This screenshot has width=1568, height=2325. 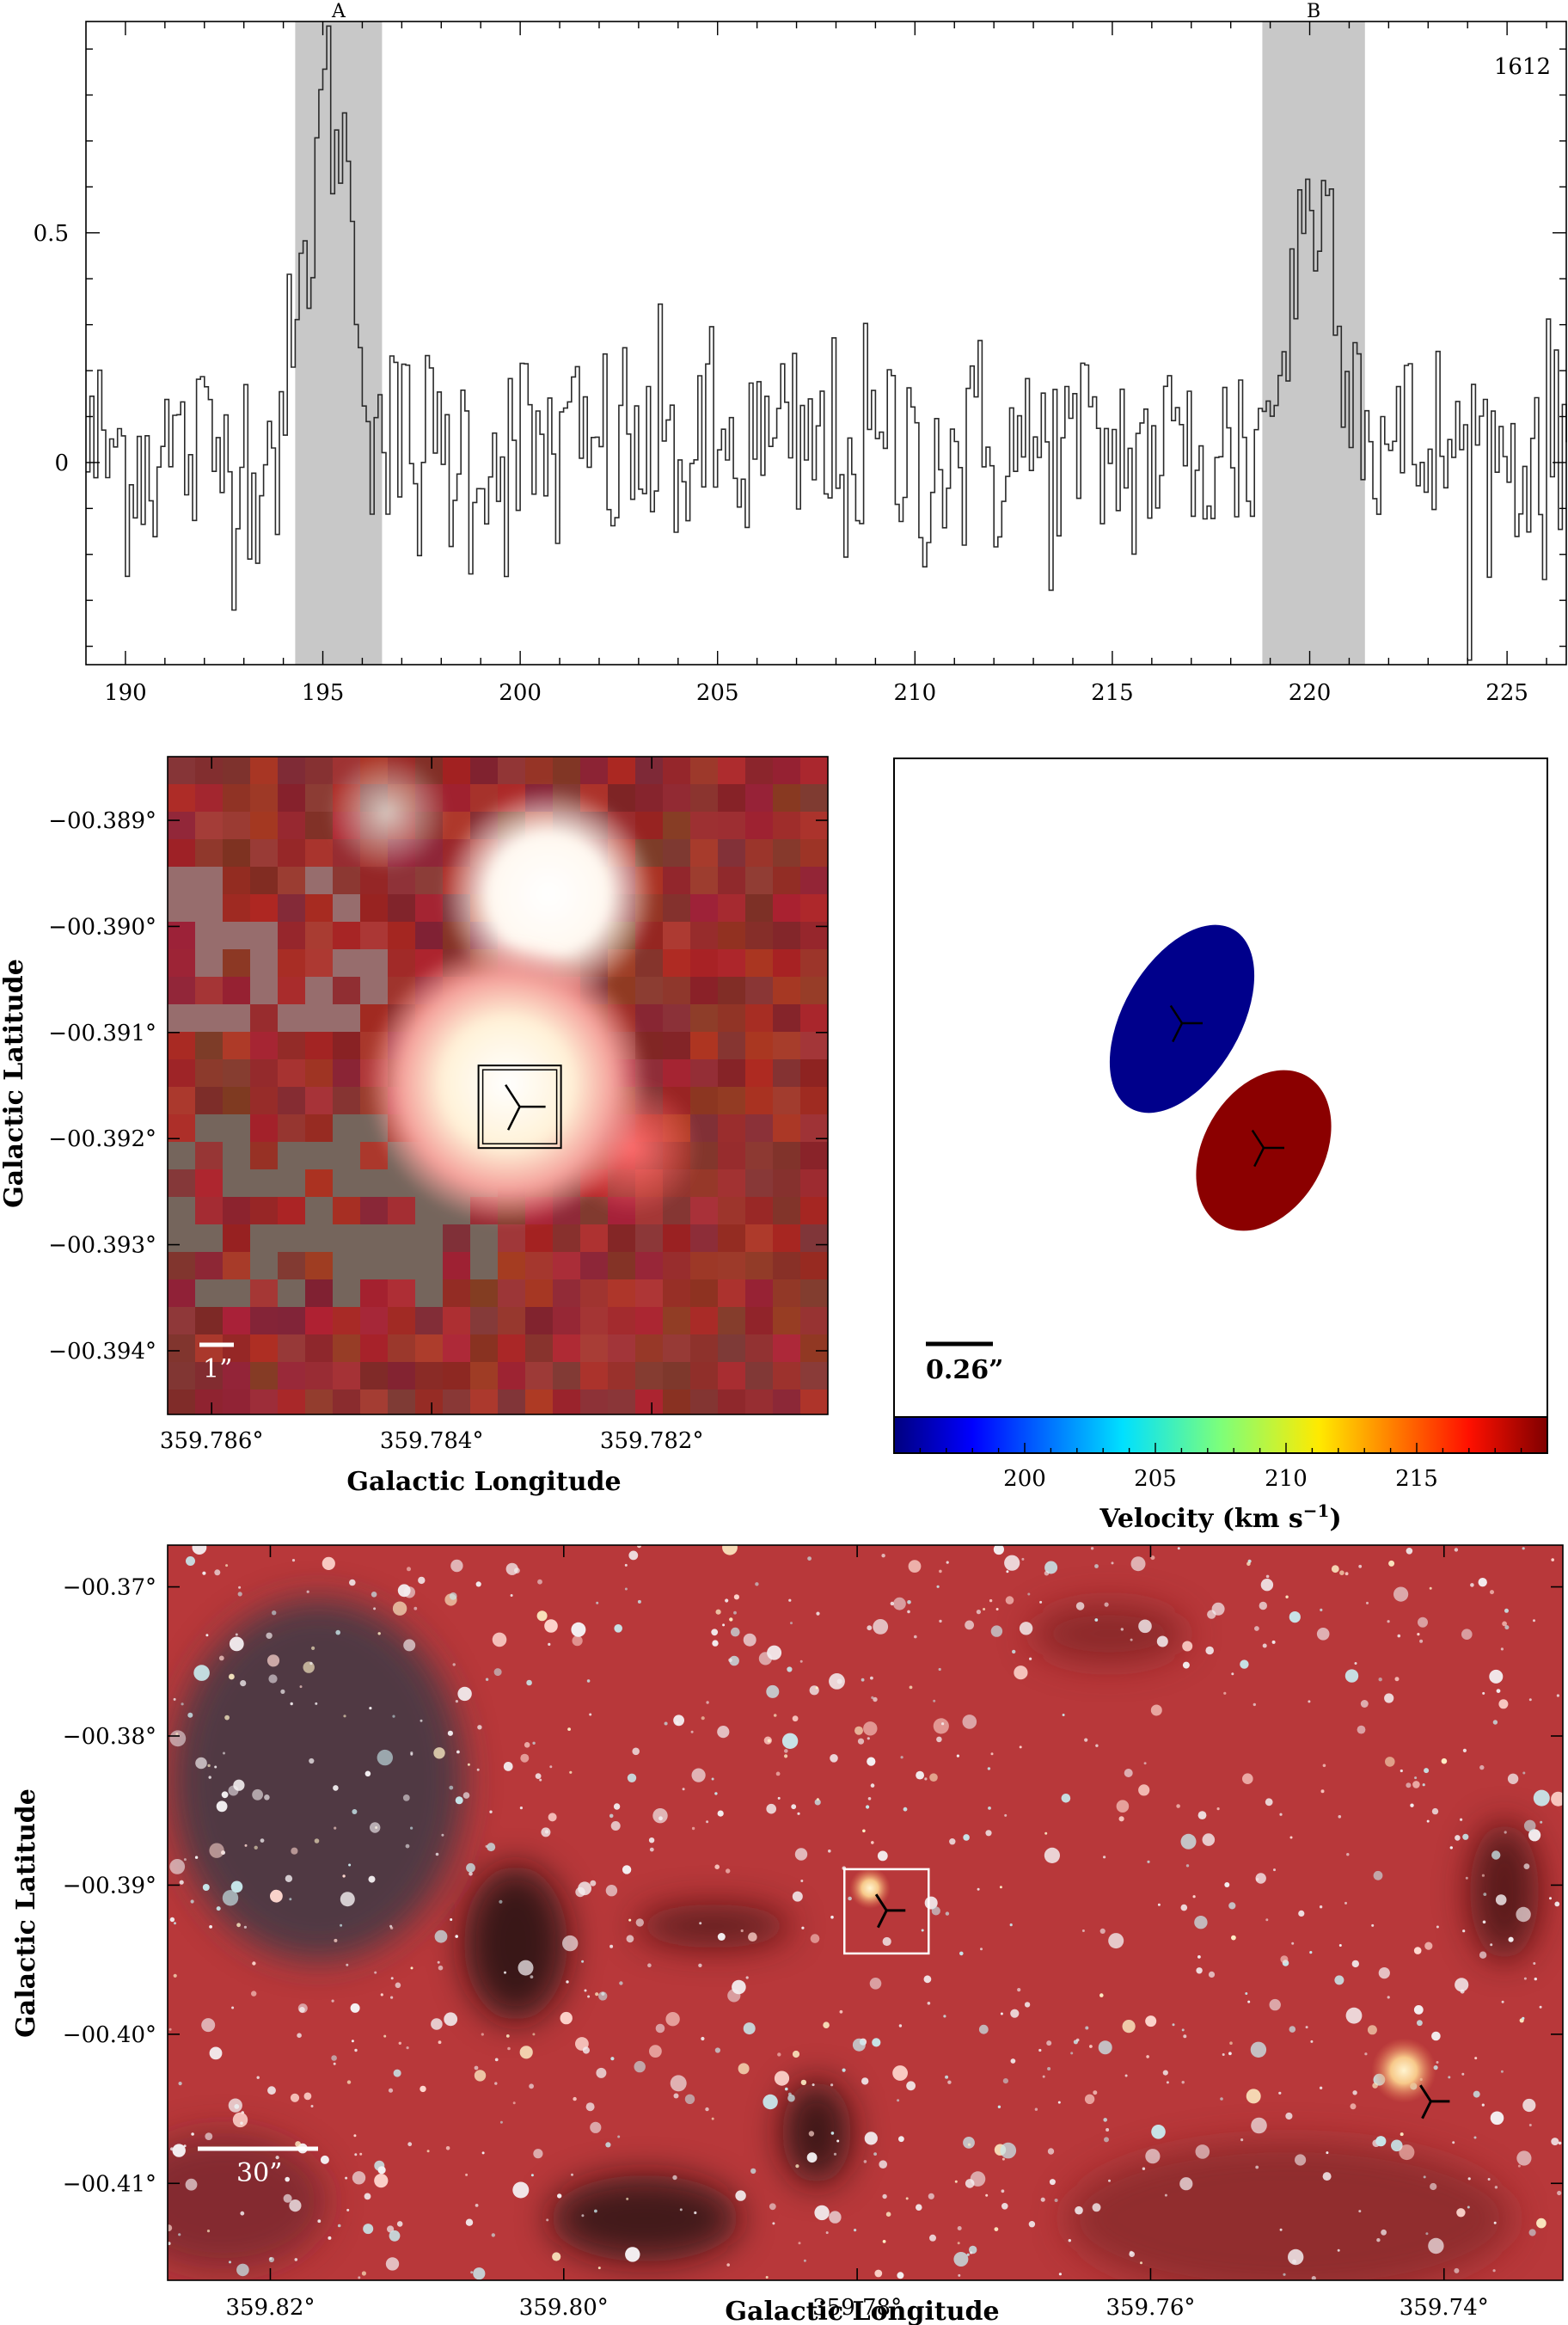 I want to click on y-tick-label: −00.389°, so click(x=102, y=821).